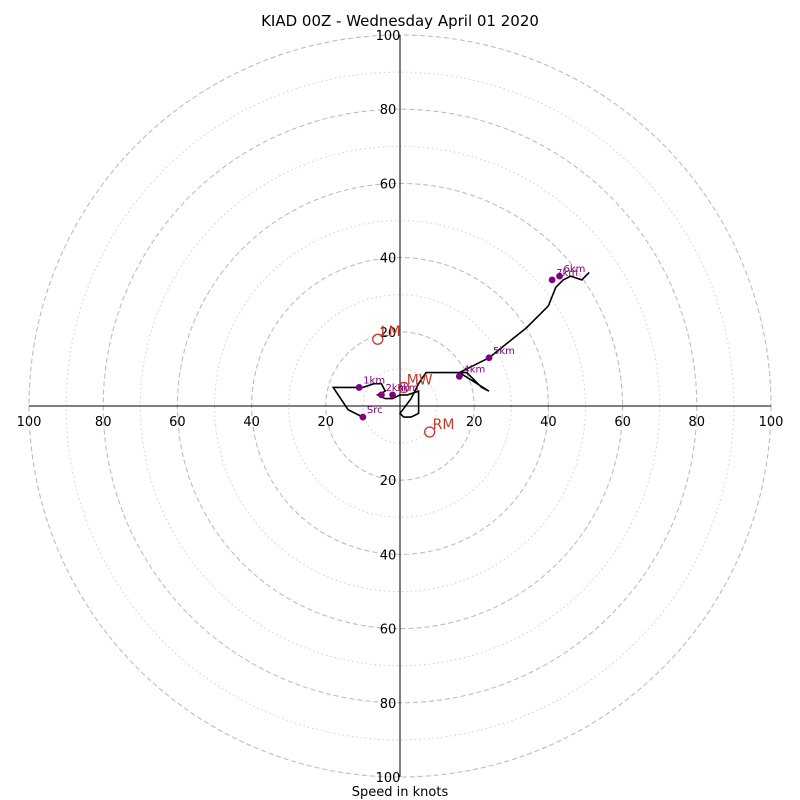 This screenshot has width=800, height=800. I want to click on height-label: 6km, so click(575, 269).